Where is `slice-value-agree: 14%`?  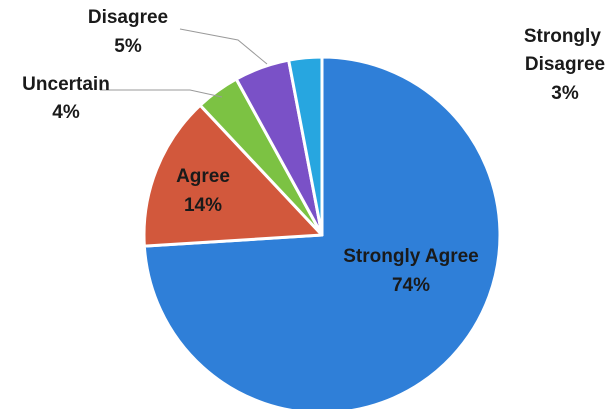 slice-value-agree: 14% is located at coordinates (203, 205).